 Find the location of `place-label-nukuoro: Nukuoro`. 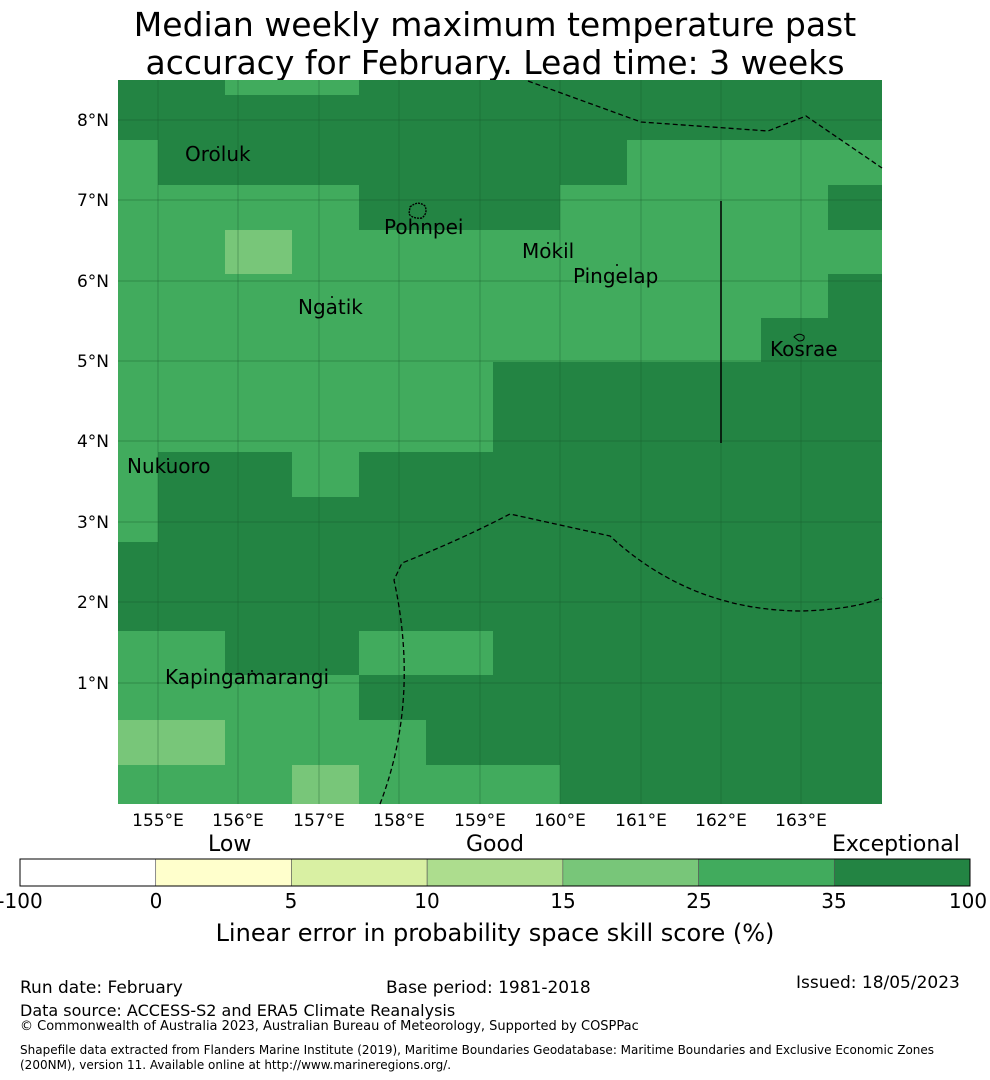

place-label-nukuoro: Nukuoro is located at coordinates (169, 466).